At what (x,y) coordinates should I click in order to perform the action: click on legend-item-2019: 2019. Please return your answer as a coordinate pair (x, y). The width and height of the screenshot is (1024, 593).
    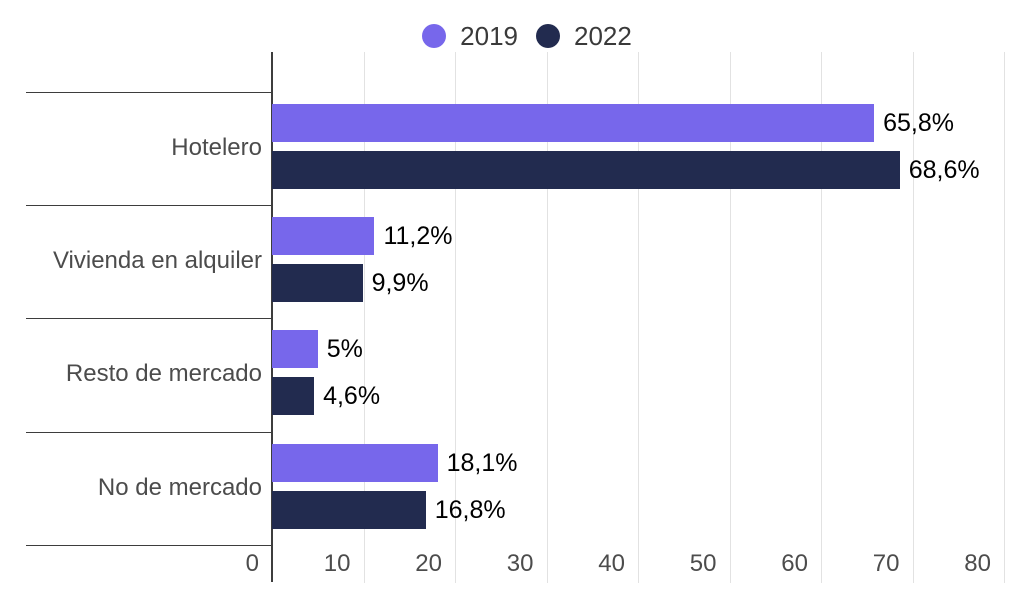
    Looking at the image, I should click on (470, 36).